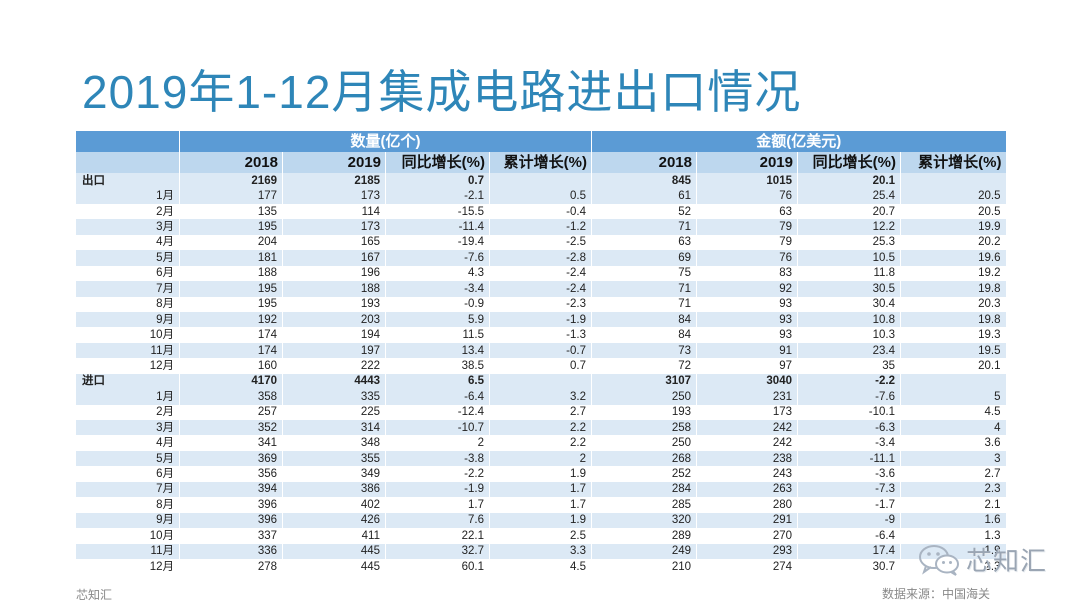  I want to click on table-cell: 285, so click(644, 505).